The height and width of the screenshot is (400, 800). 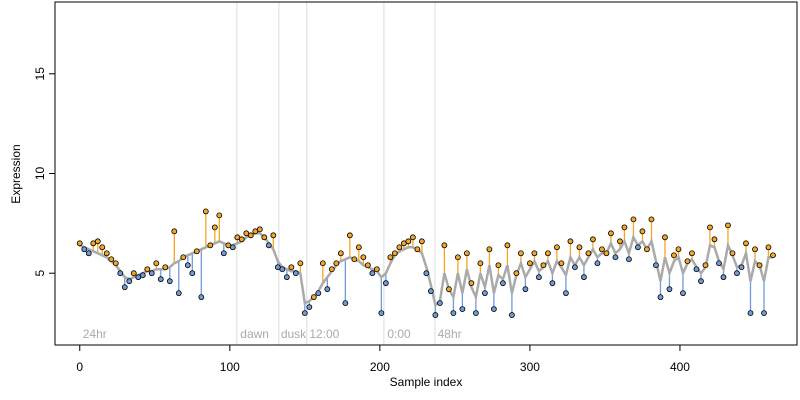 What do you see at coordinates (450, 334) in the screenshot?
I see `annotation: 48hr` at bounding box center [450, 334].